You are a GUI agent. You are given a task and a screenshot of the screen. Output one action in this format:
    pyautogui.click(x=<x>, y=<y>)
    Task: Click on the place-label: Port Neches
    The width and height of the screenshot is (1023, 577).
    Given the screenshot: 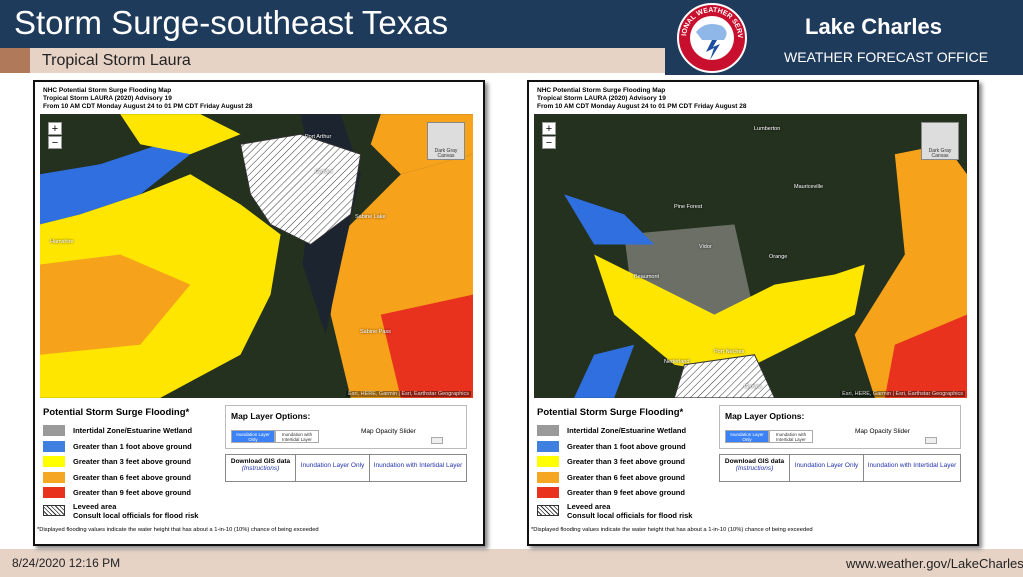 What is the action you would take?
    pyautogui.click(x=729, y=352)
    